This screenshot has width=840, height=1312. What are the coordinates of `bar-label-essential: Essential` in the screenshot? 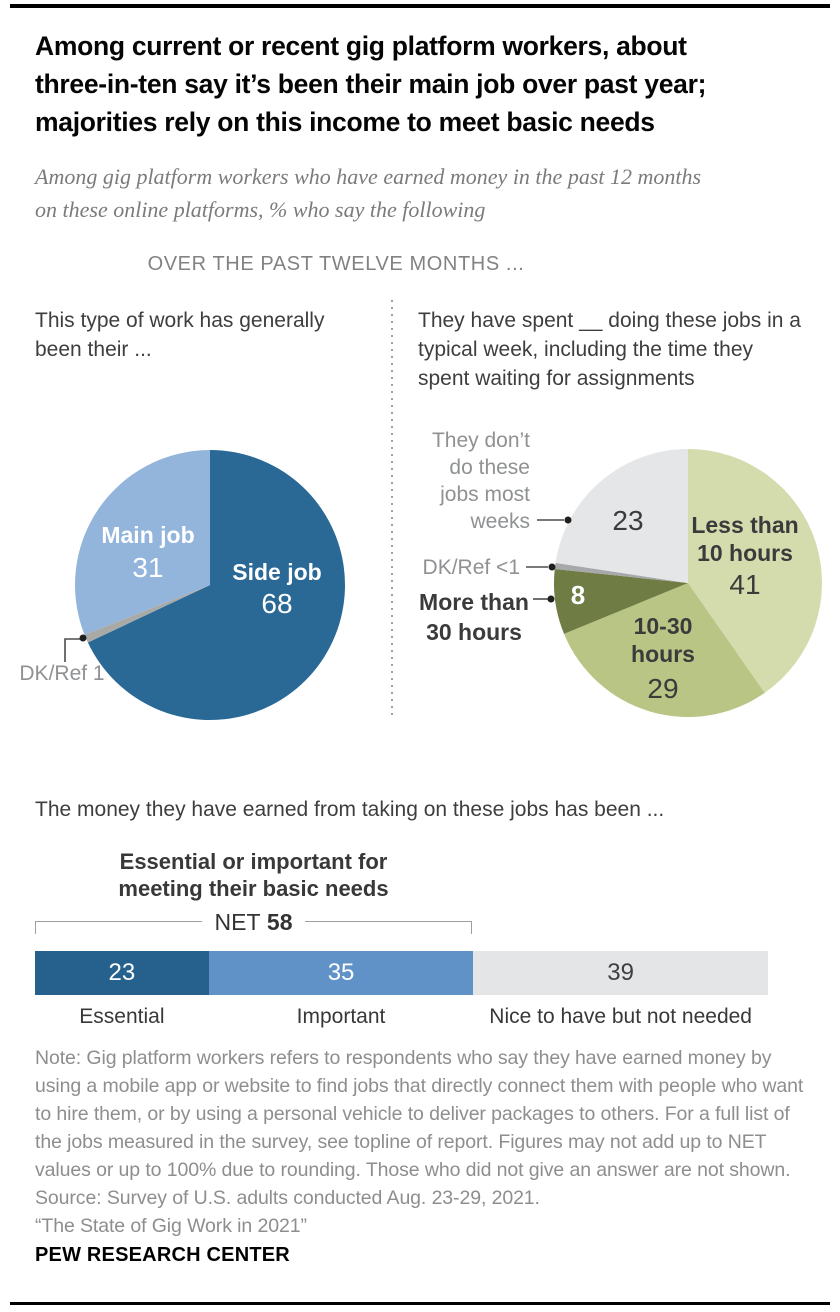 It's located at (122, 1016).